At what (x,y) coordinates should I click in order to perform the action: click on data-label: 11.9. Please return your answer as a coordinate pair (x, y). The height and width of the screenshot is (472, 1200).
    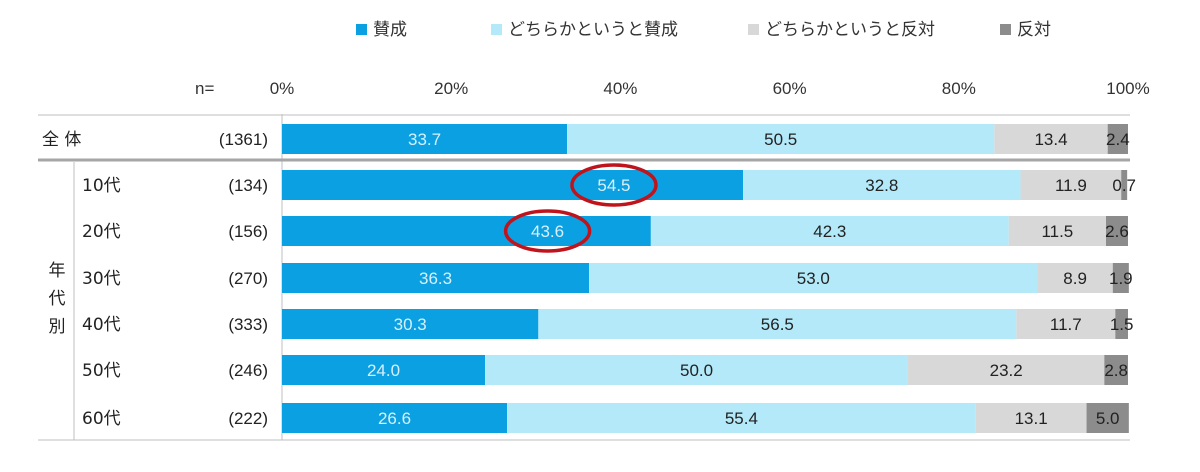
    Looking at the image, I should click on (1071, 185).